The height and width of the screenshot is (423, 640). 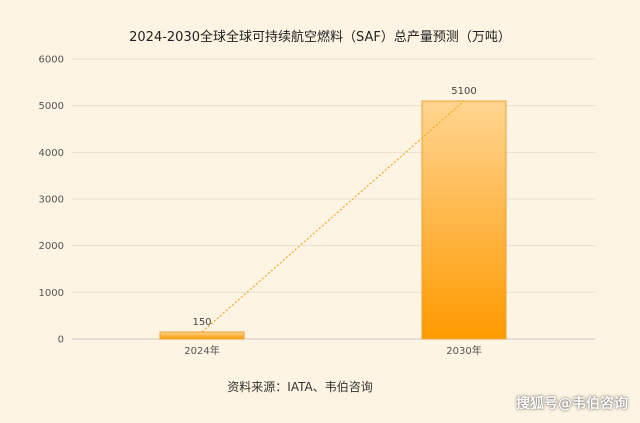 What do you see at coordinates (572, 404) in the screenshot?
I see `watermark: 搜狐号@韦伯咨询` at bounding box center [572, 404].